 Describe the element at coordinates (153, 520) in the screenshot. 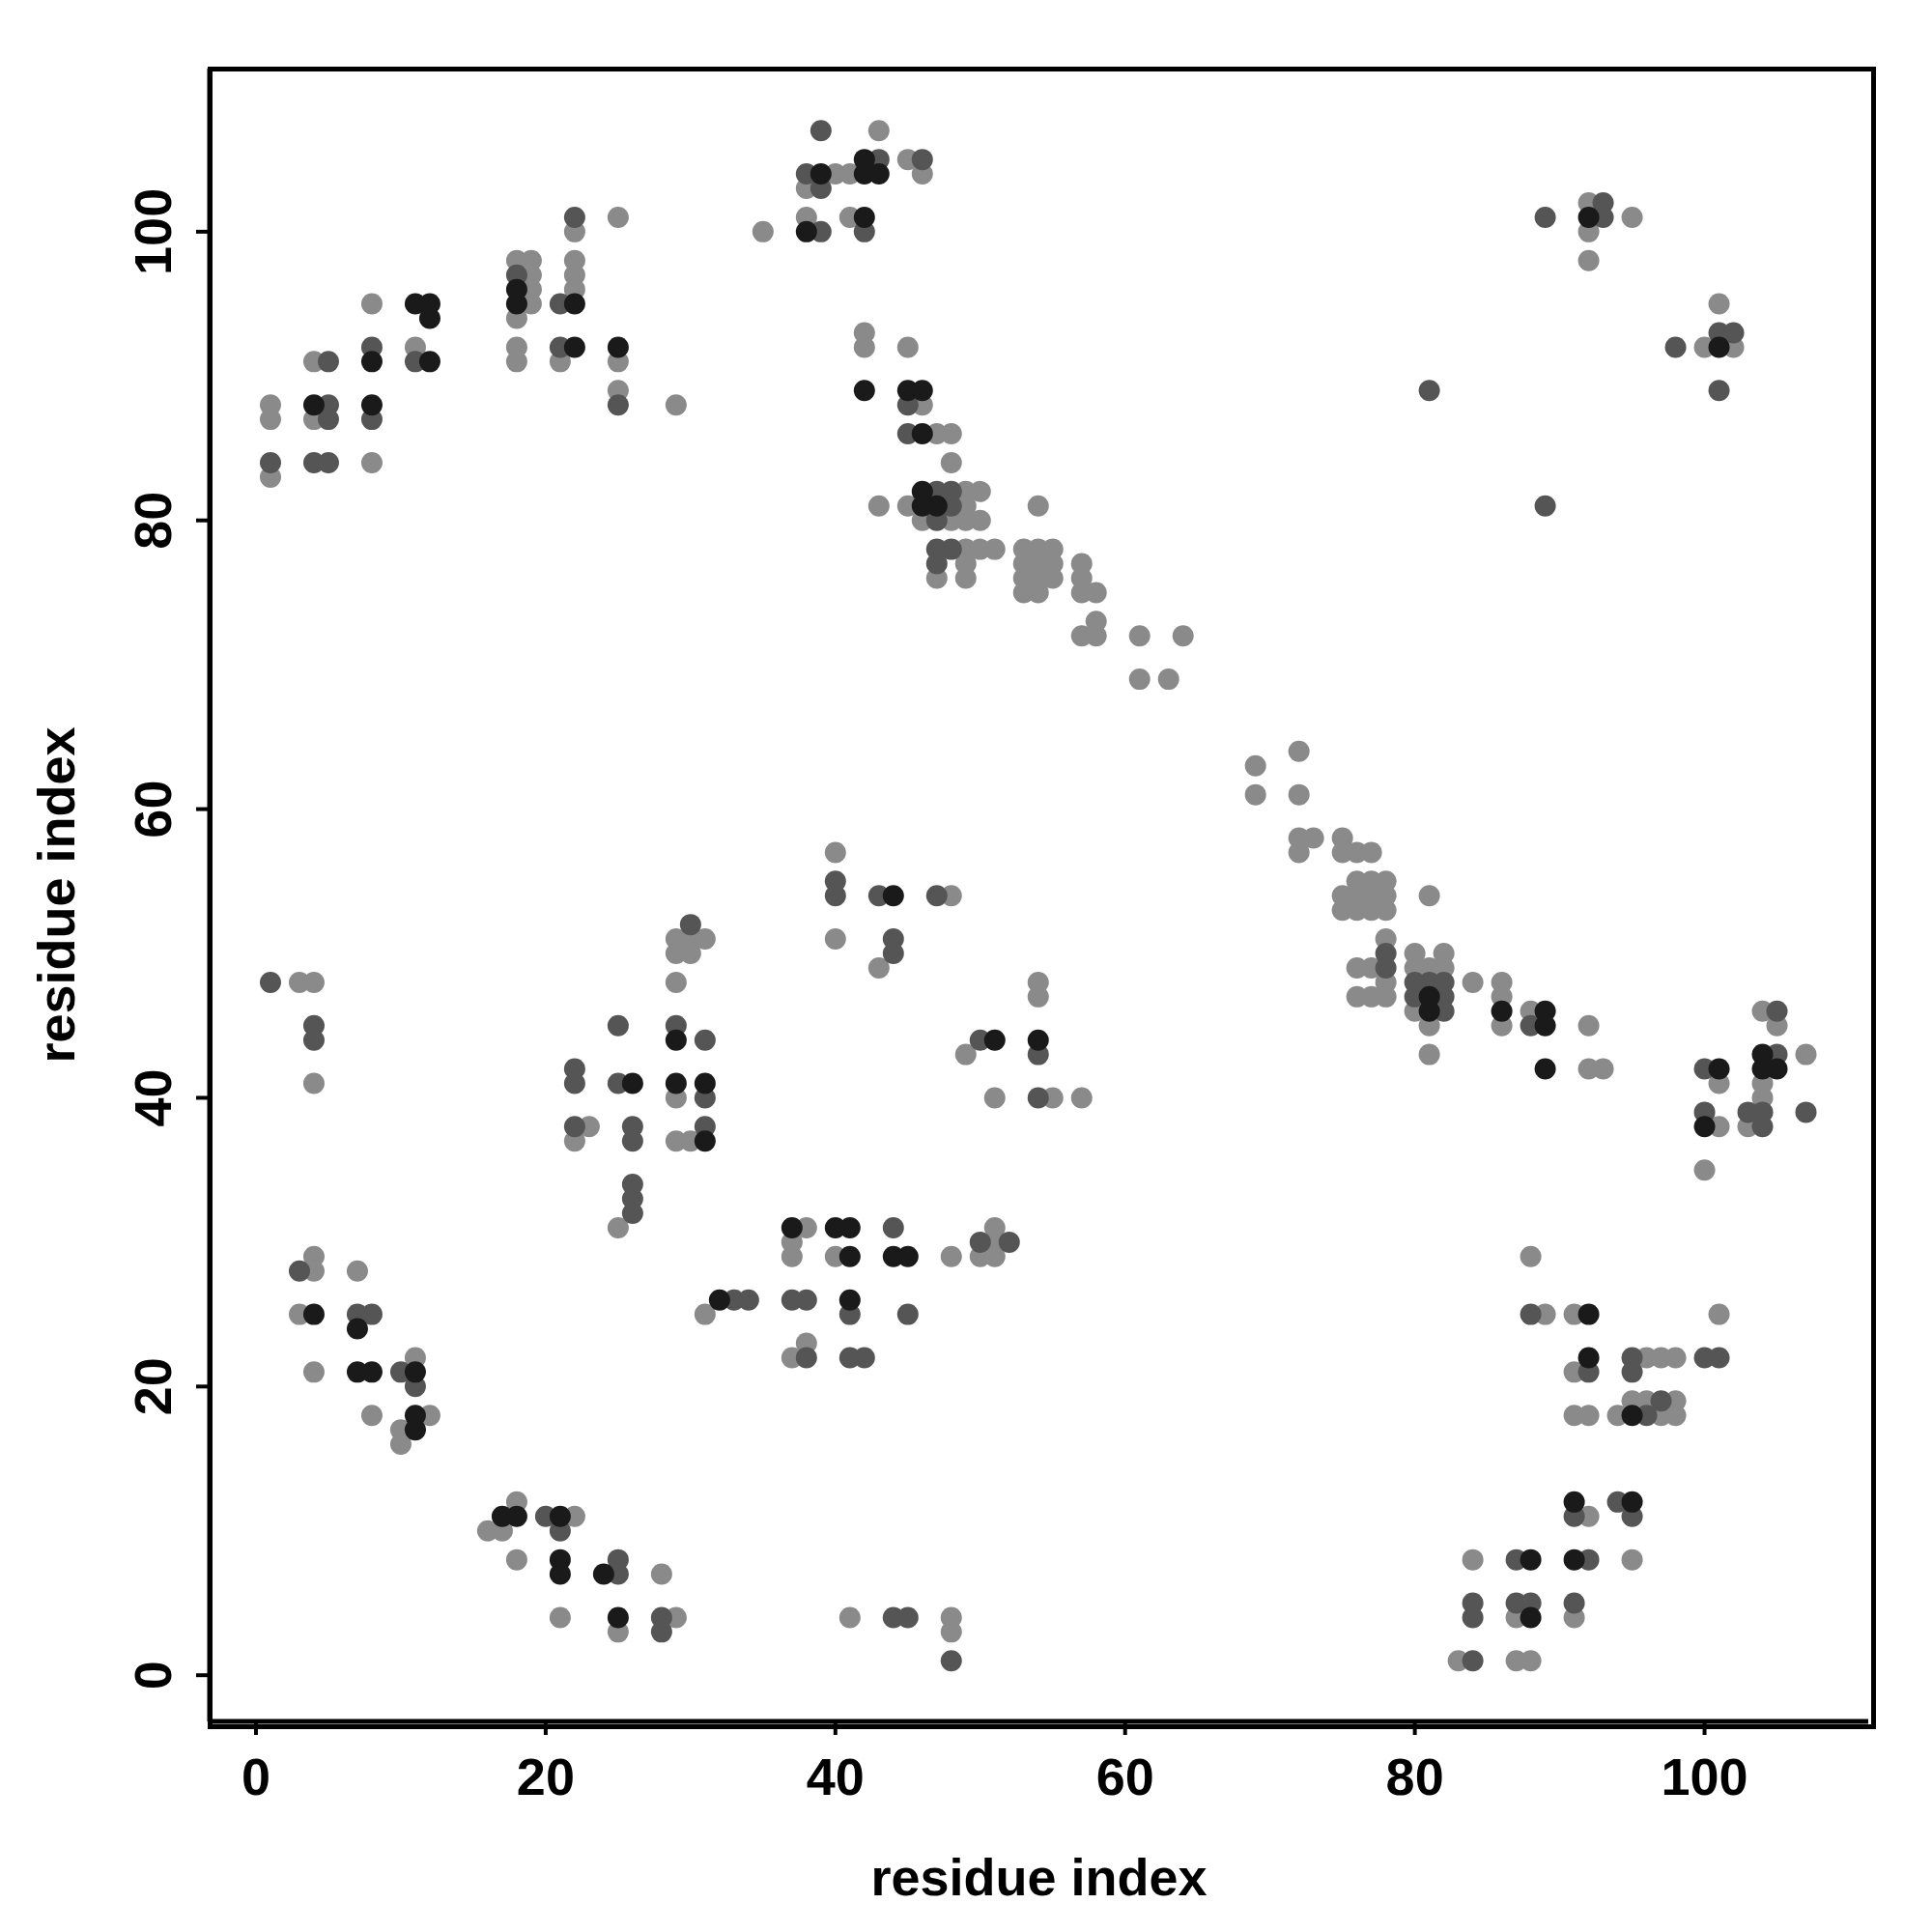

I see `y-tick-label: 80` at that location.